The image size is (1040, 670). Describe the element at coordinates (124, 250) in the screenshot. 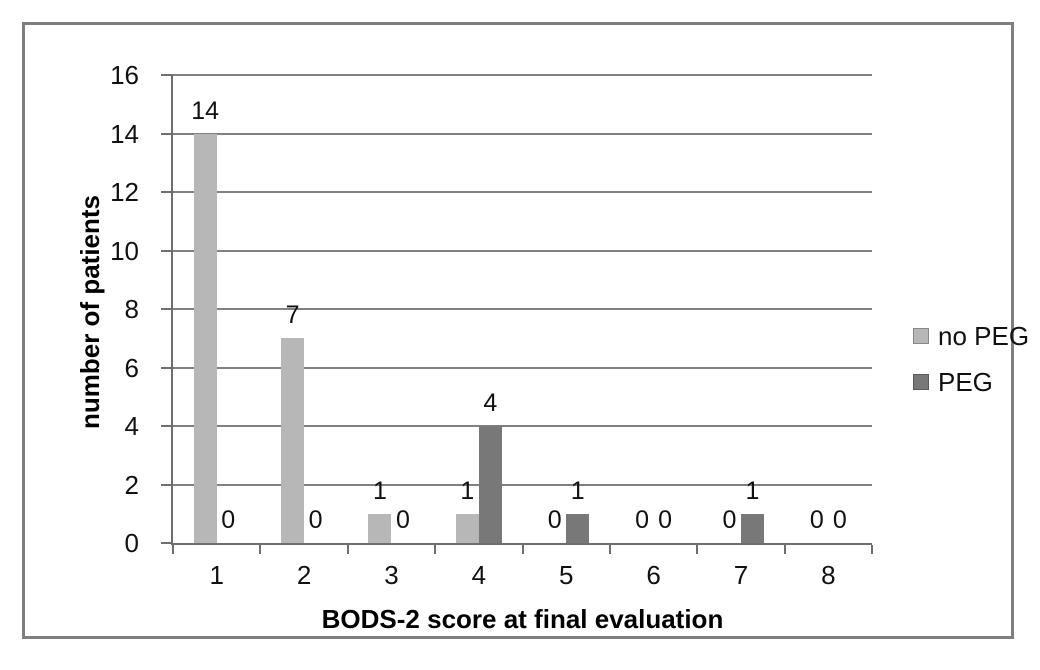

I see `y-tick-label: 10` at that location.